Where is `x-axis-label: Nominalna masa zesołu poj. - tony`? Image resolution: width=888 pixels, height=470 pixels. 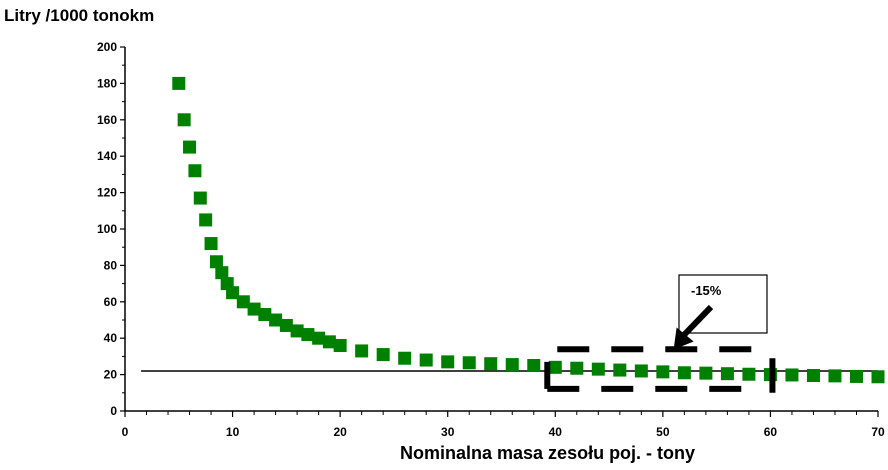 x-axis-label: Nominalna masa zesołu poj. - tony is located at coordinates (548, 453).